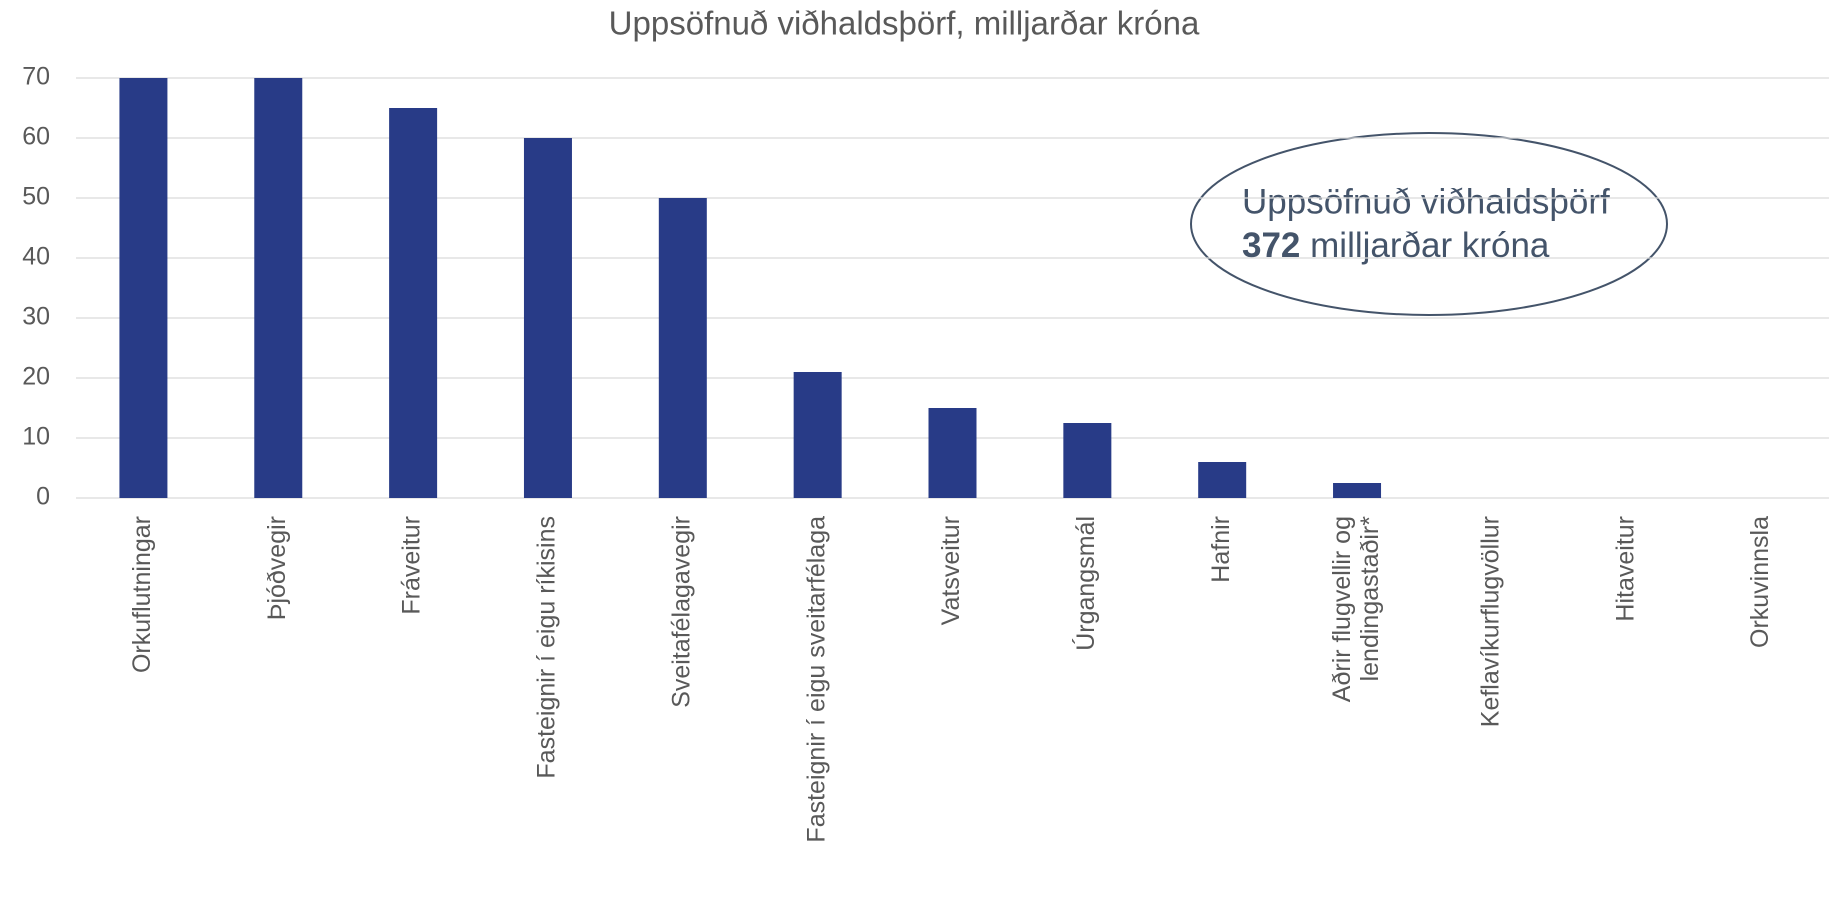  Describe the element at coordinates (1342, 609) in the screenshot. I see `x-tick-label-line: Aðrir flugvellir og` at that location.